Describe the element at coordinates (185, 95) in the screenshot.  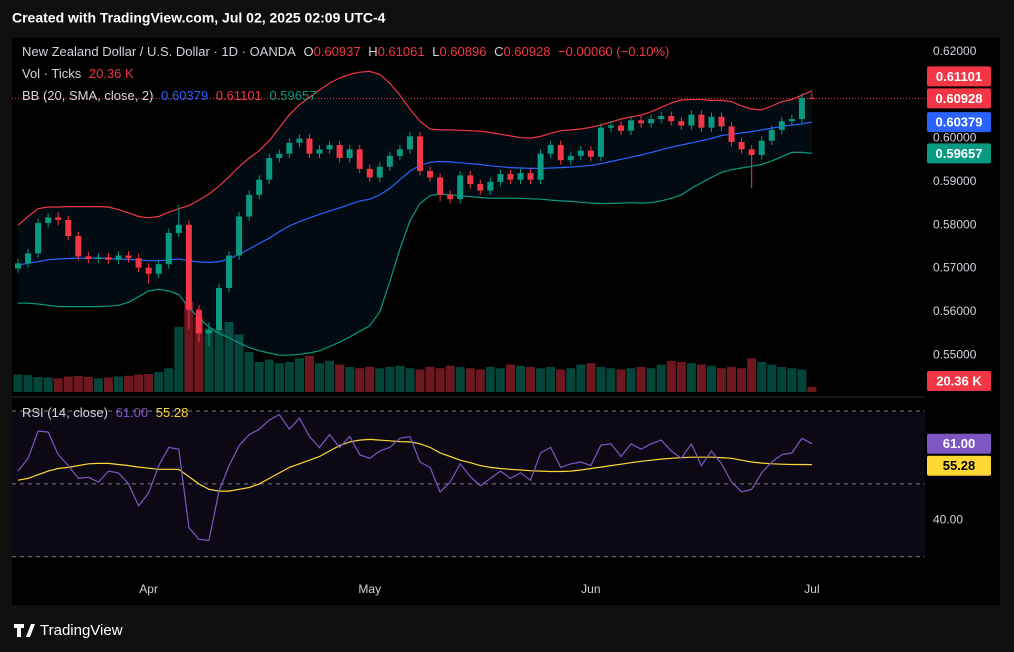
I see `bb-middle-value: 0.60379` at that location.